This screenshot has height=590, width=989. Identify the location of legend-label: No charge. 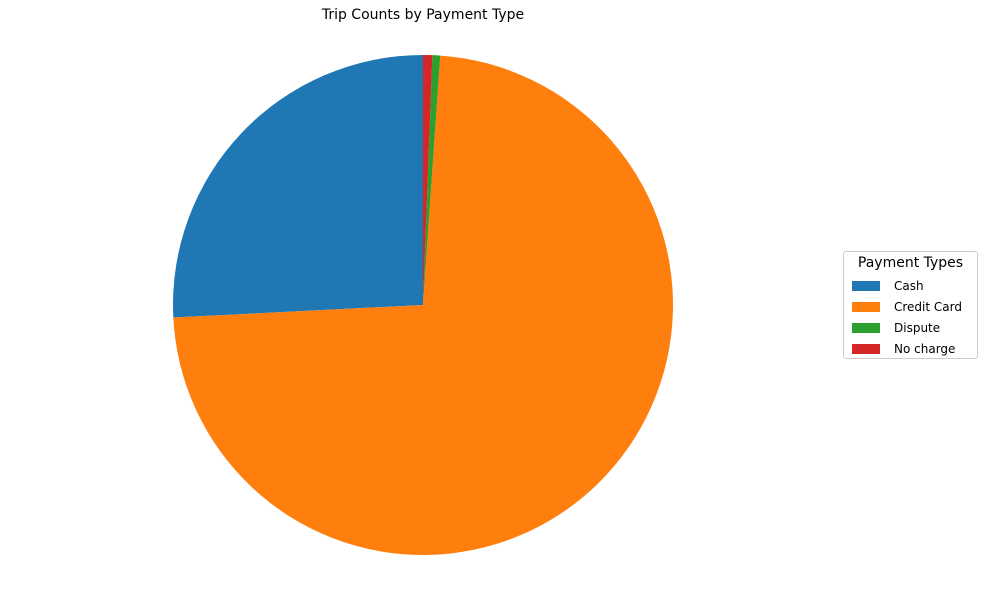
(925, 348).